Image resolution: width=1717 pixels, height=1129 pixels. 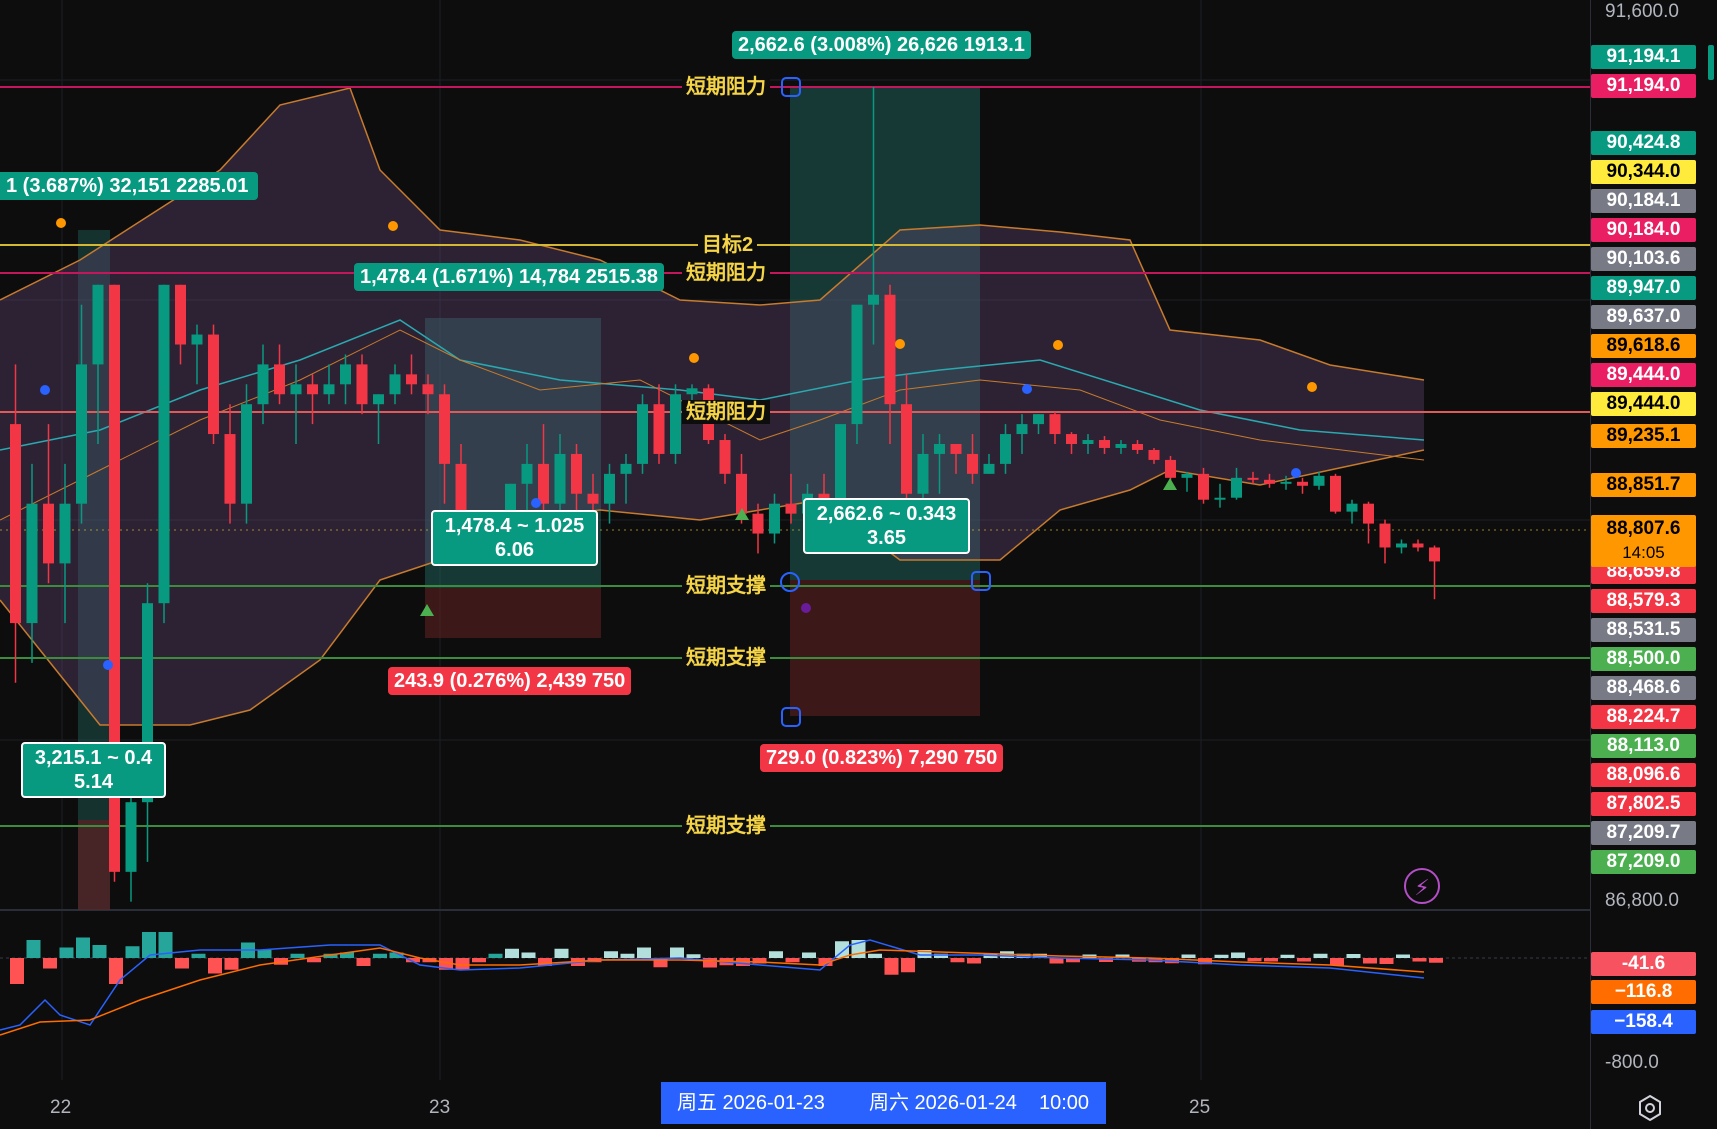 What do you see at coordinates (728, 245) in the screenshot?
I see `level-label-target-2: 目标2` at bounding box center [728, 245].